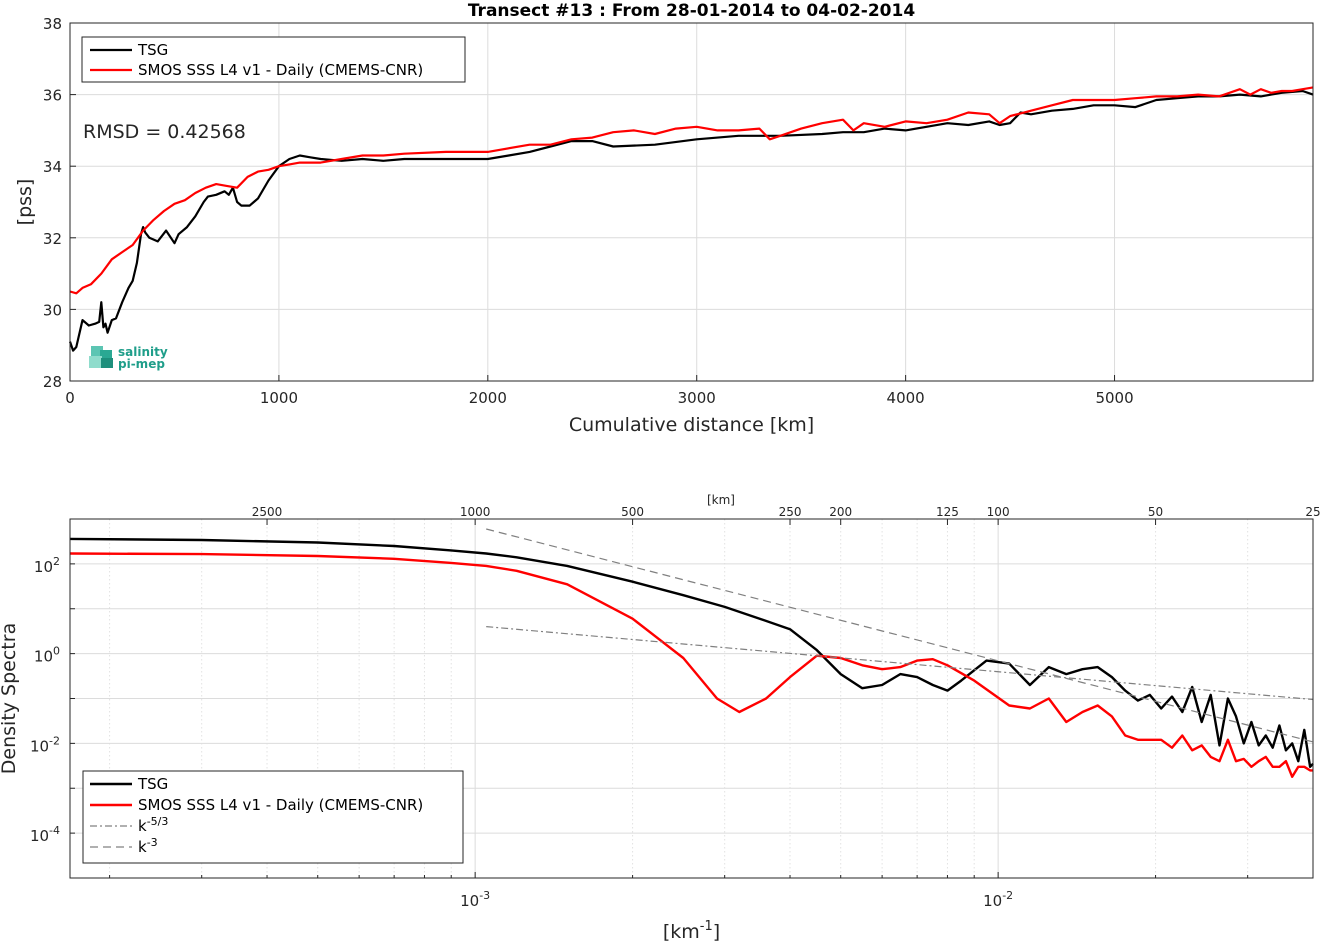 This screenshot has height=942, width=1323. Describe the element at coordinates (906, 398) in the screenshot. I see `top-x-tick-label: 4000` at that location.